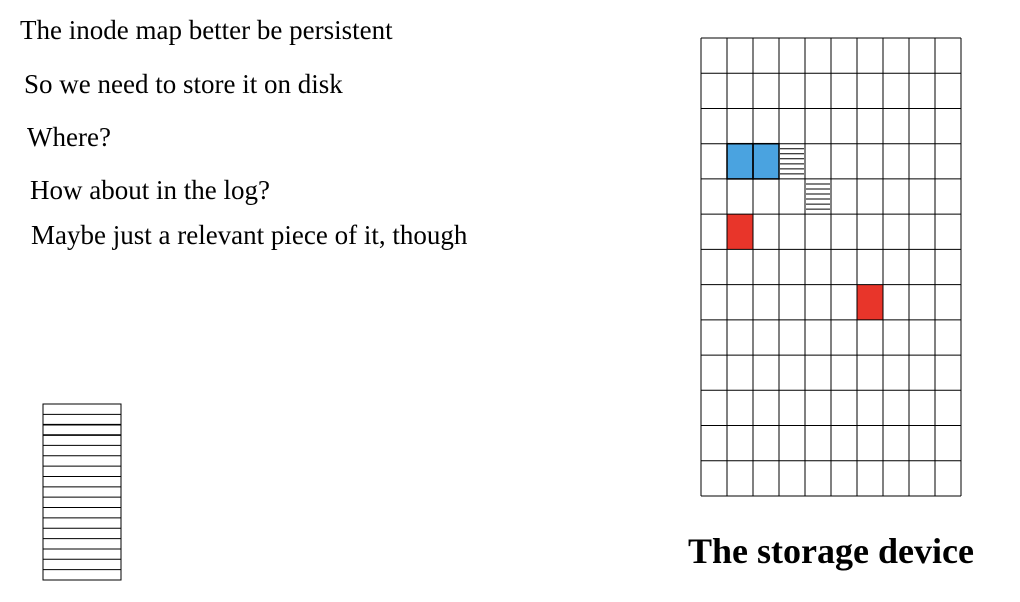  What do you see at coordinates (69, 137) in the screenshot?
I see `text-line-3: Where?` at bounding box center [69, 137].